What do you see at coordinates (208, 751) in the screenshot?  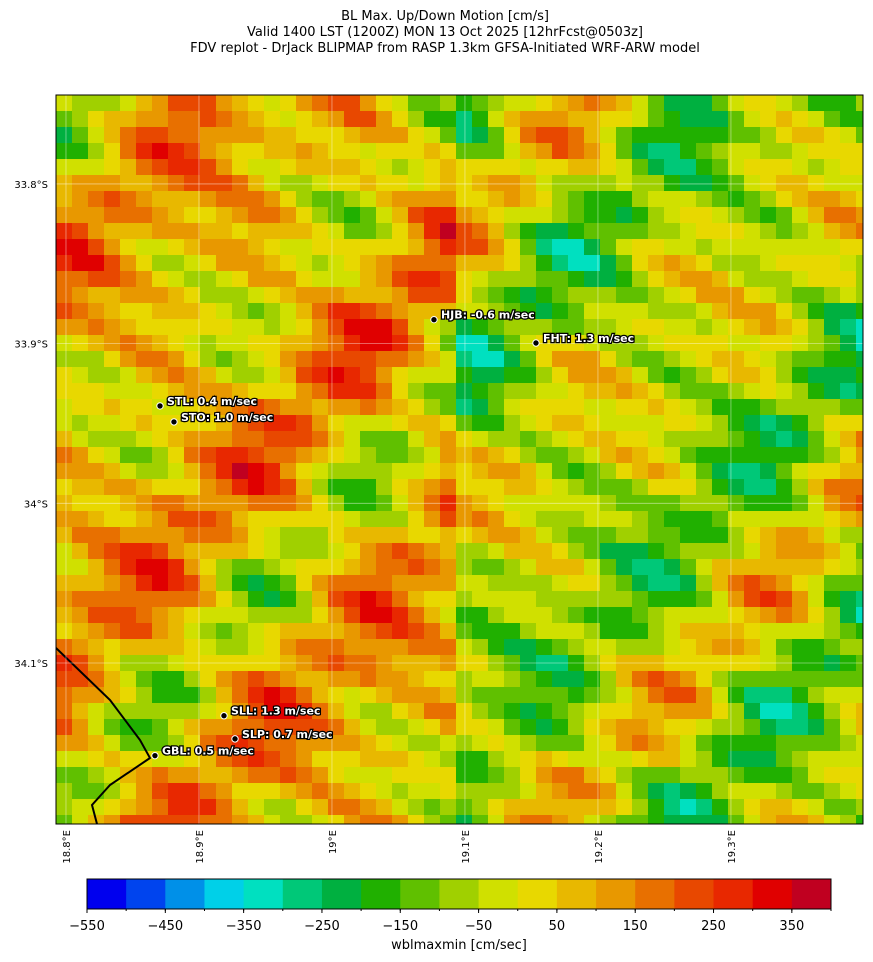 I see `station-label: GBL: 0.5 m/sec` at bounding box center [208, 751].